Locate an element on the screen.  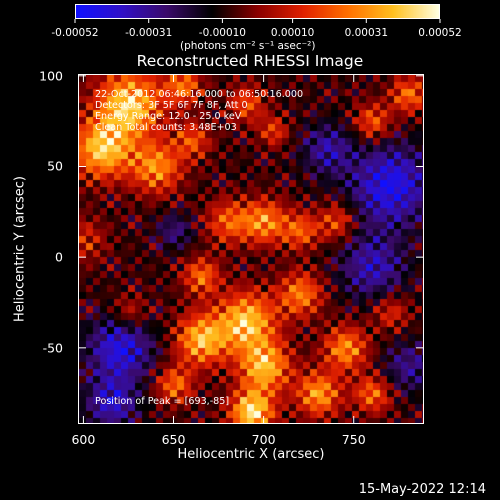
y-tick-label: 100 is located at coordinates (51, 76).